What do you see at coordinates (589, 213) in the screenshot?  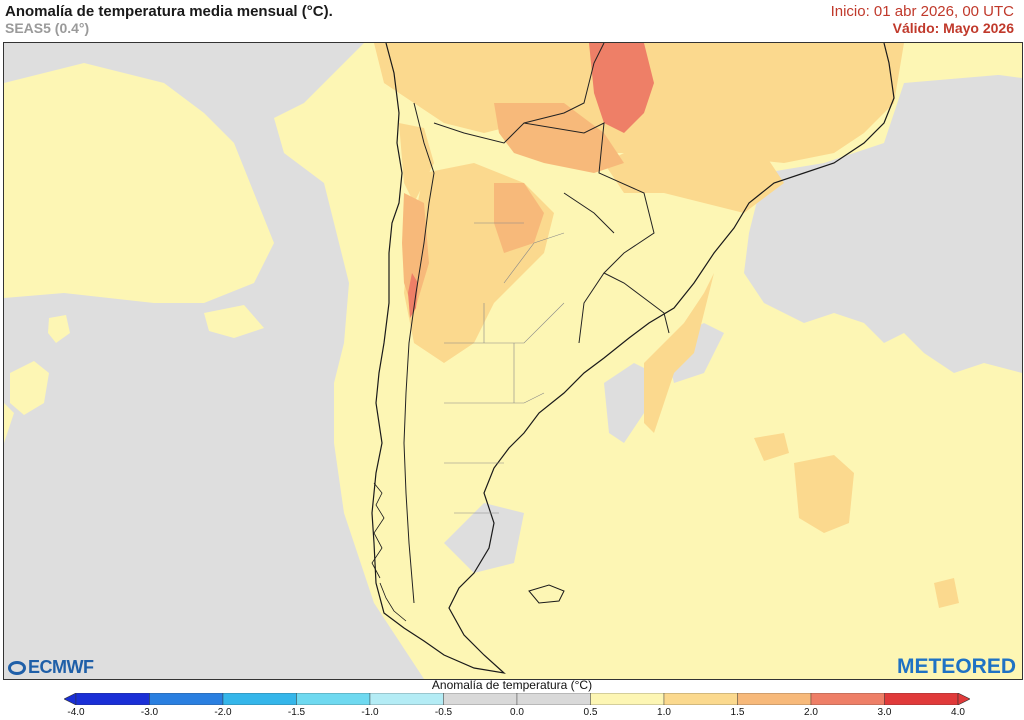 I see `border-paraguay` at bounding box center [589, 213].